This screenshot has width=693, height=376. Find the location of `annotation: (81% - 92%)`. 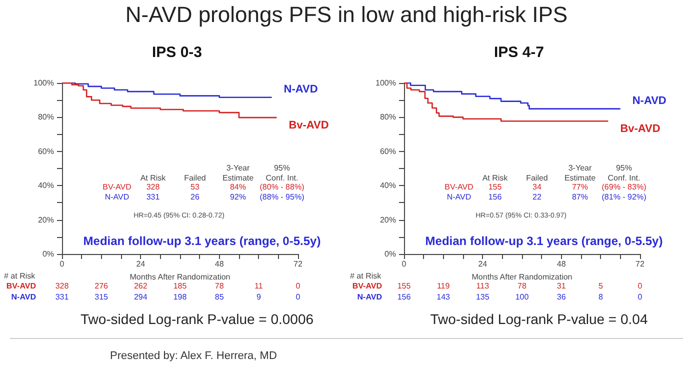

annotation: (81% - 92%) is located at coordinates (624, 197).